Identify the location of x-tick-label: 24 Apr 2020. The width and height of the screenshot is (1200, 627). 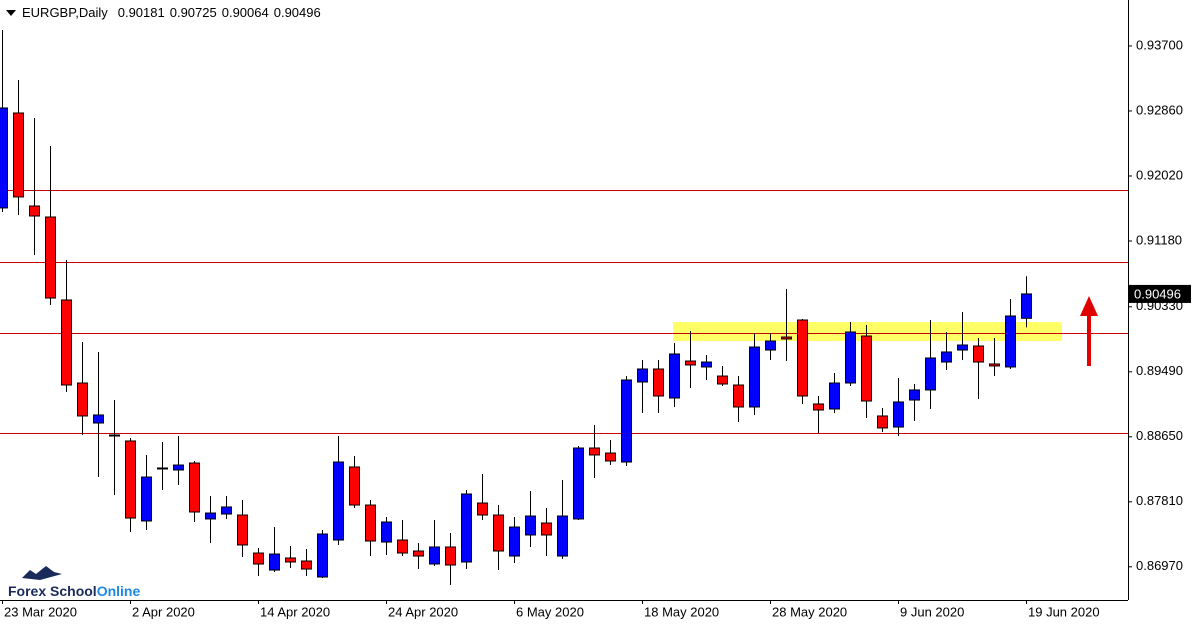
(423, 611).